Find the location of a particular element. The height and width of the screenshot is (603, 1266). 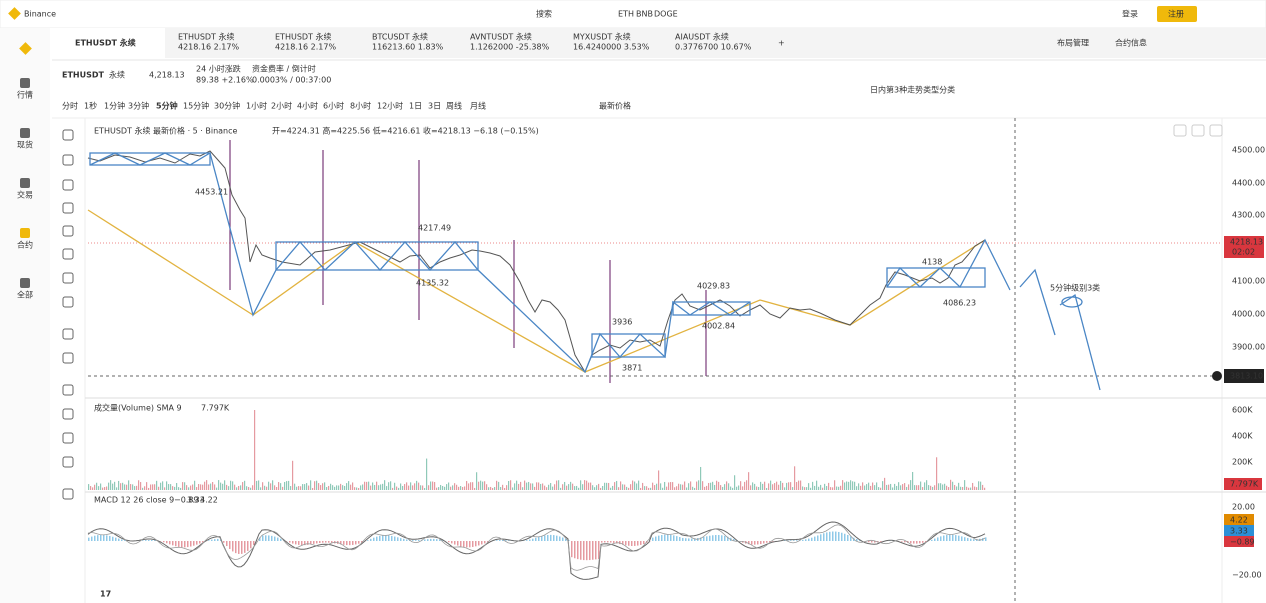

tab-quote: 16.4240000 3.53% is located at coordinates (611, 47).